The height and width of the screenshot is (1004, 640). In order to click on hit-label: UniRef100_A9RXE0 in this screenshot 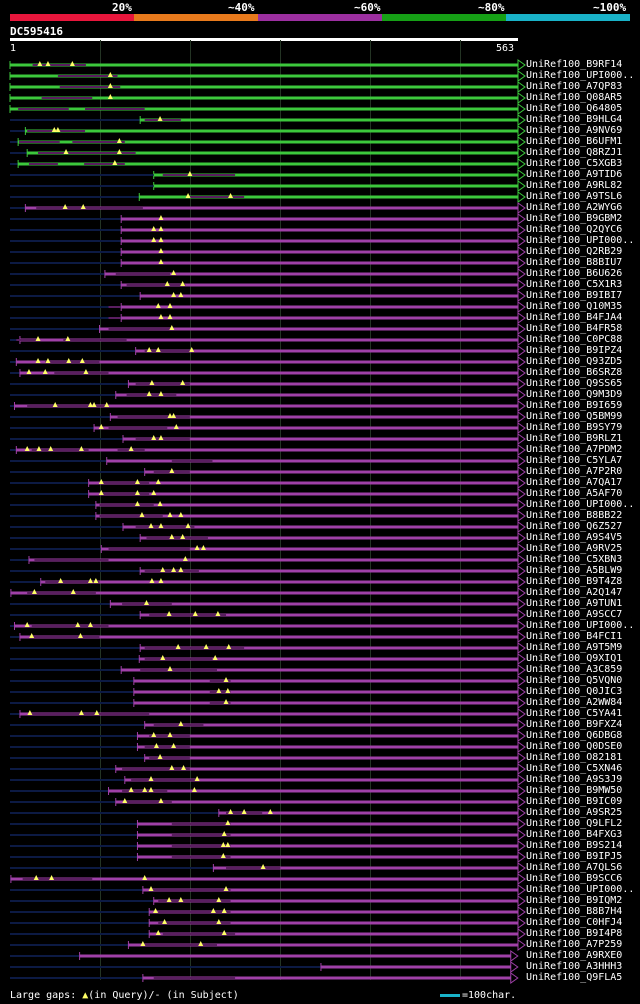, I will do `click(574, 955)`.